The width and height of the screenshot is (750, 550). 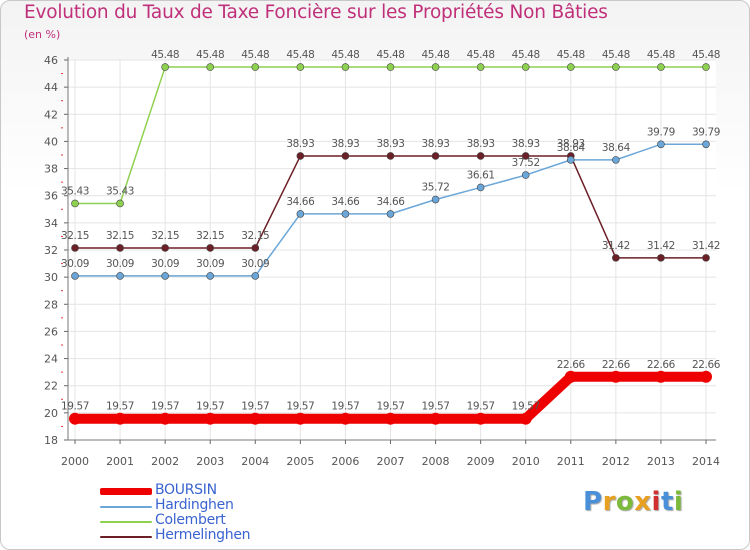 I want to click on y-axis-unit-label: (en %), so click(x=42, y=34).